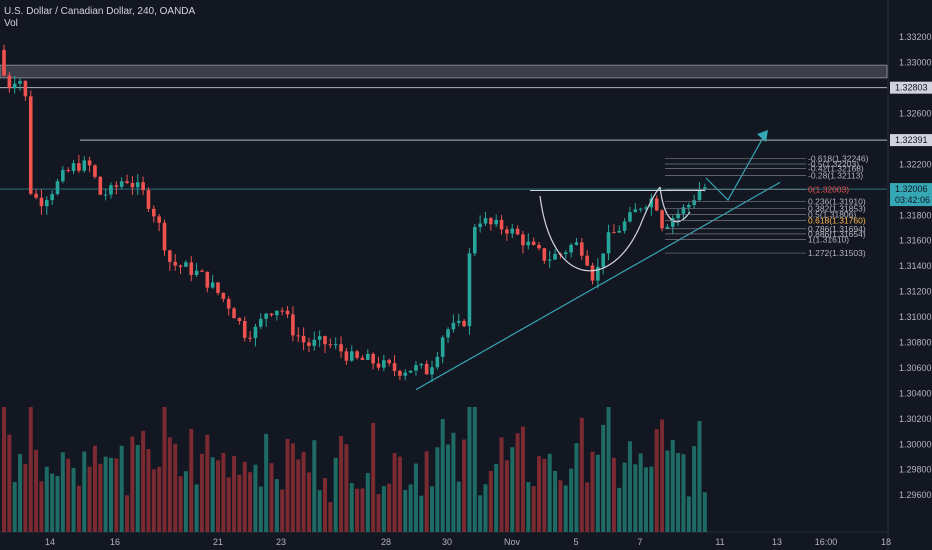 This screenshot has width=932, height=550. Describe the element at coordinates (915, 164) in the screenshot. I see `price-tick-label: 1.32200` at that location.